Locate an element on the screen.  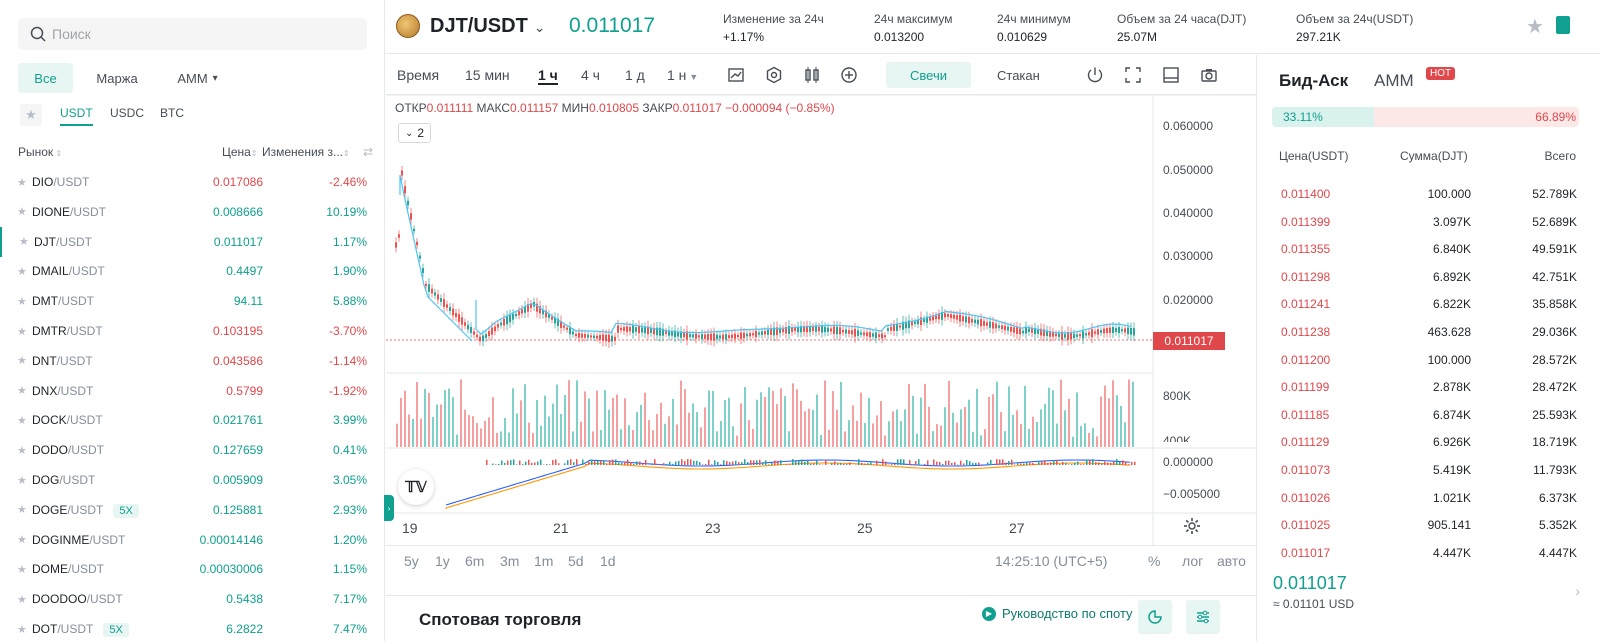
tradingview-logo: 𝕋𝕍 is located at coordinates (416, 487).